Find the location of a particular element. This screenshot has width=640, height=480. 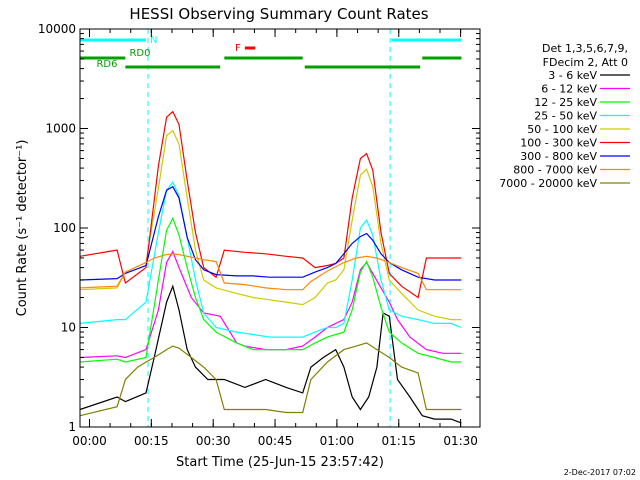

flag-label-rd6: RD6 is located at coordinates (106, 64).